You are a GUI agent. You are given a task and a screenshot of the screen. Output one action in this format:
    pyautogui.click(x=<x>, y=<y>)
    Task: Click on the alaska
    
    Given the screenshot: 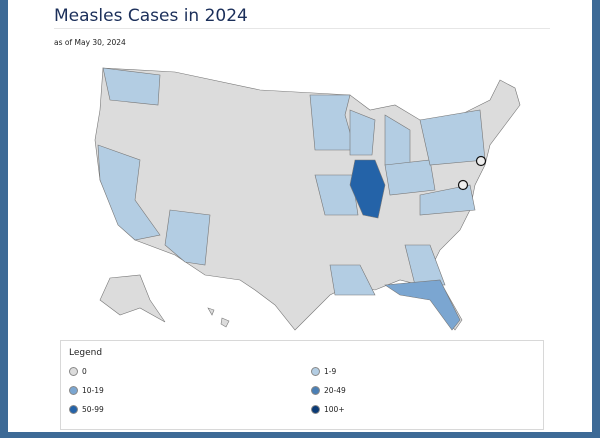 What is the action you would take?
    pyautogui.click(x=132, y=298)
    